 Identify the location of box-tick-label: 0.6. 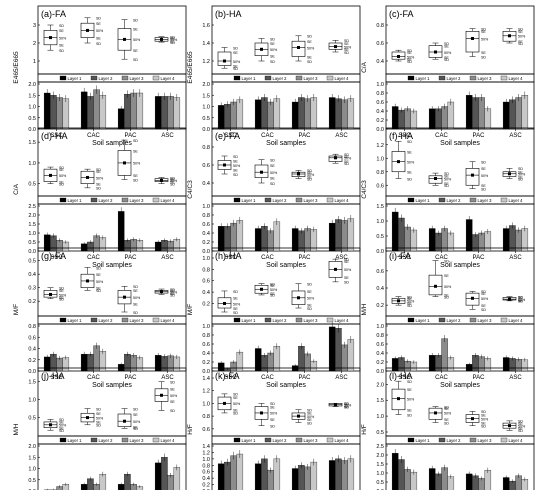
(380, 186).